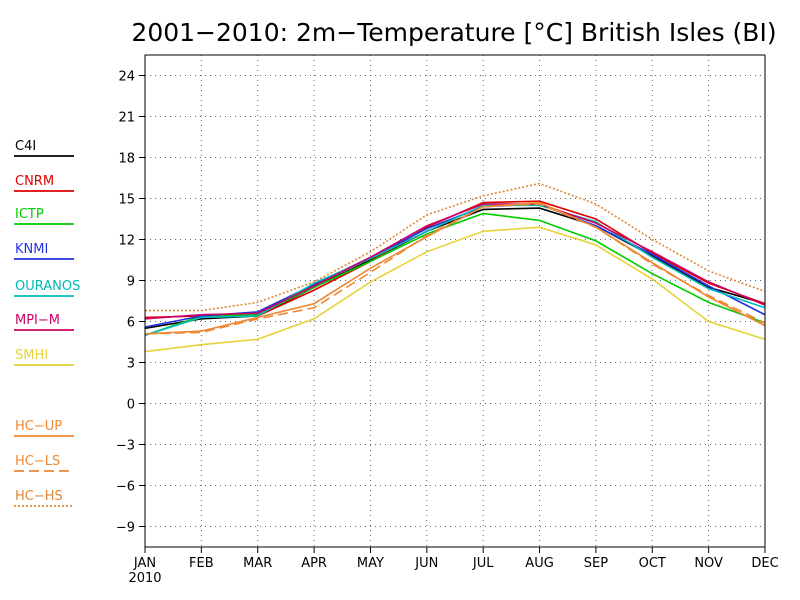  Describe the element at coordinates (37, 461) in the screenshot. I see `legend-label-hc-ls: HC−LS` at that location.